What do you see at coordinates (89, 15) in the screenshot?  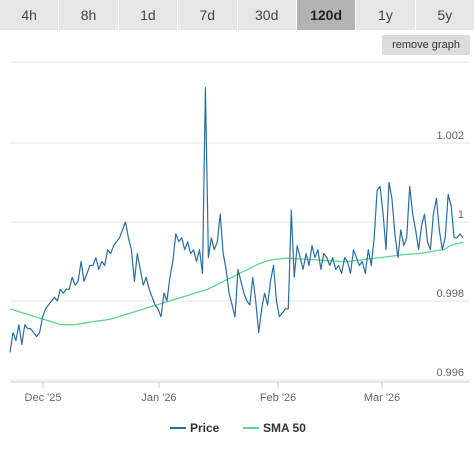 I see `tab-8h: 8h` at bounding box center [89, 15].